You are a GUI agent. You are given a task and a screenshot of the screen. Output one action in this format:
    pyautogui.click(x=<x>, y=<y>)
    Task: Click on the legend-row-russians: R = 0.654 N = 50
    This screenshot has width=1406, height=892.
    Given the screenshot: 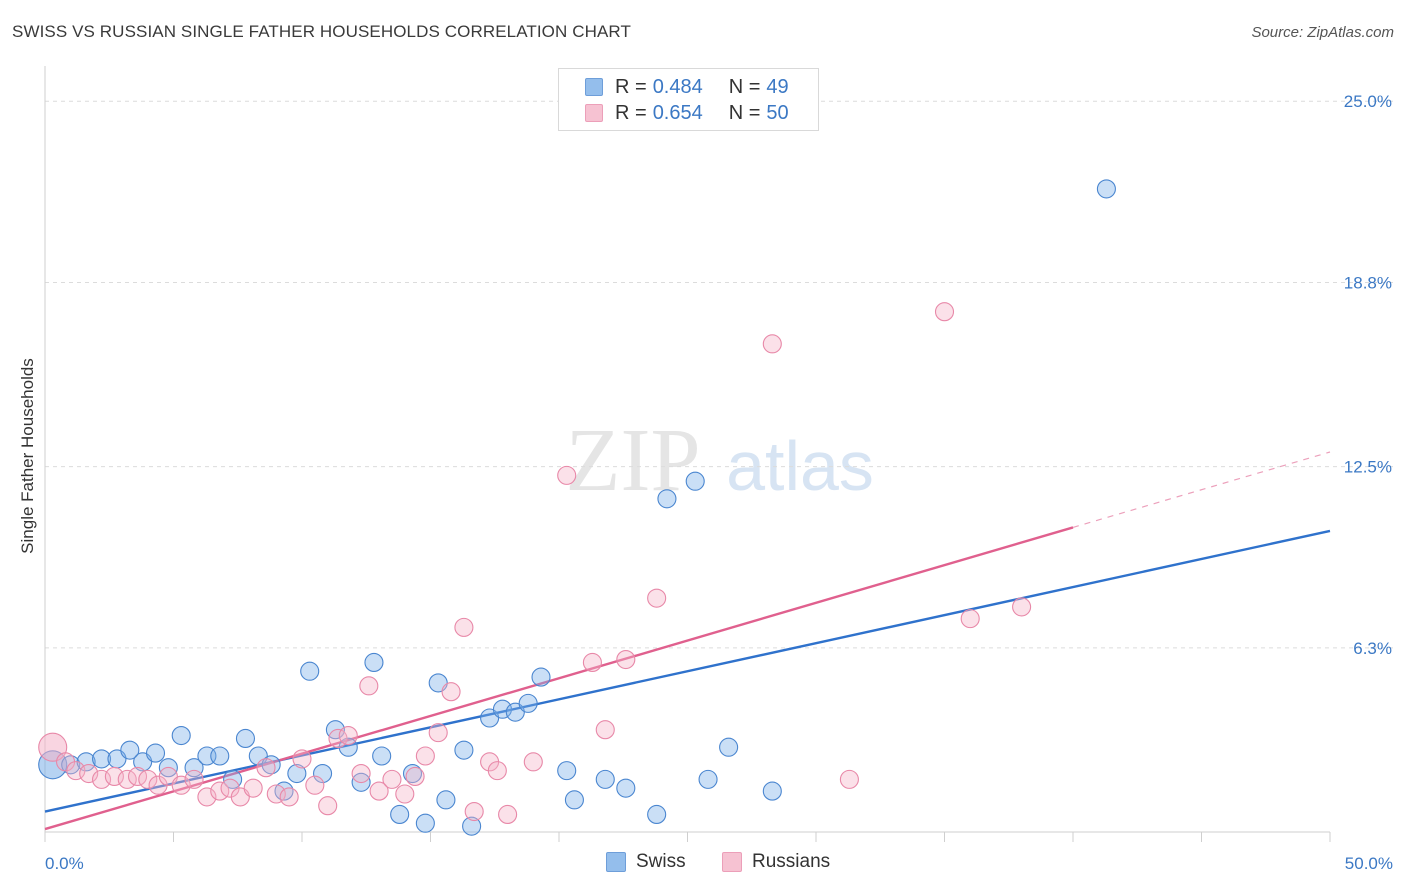 What is the action you would take?
    pyautogui.click(x=687, y=113)
    